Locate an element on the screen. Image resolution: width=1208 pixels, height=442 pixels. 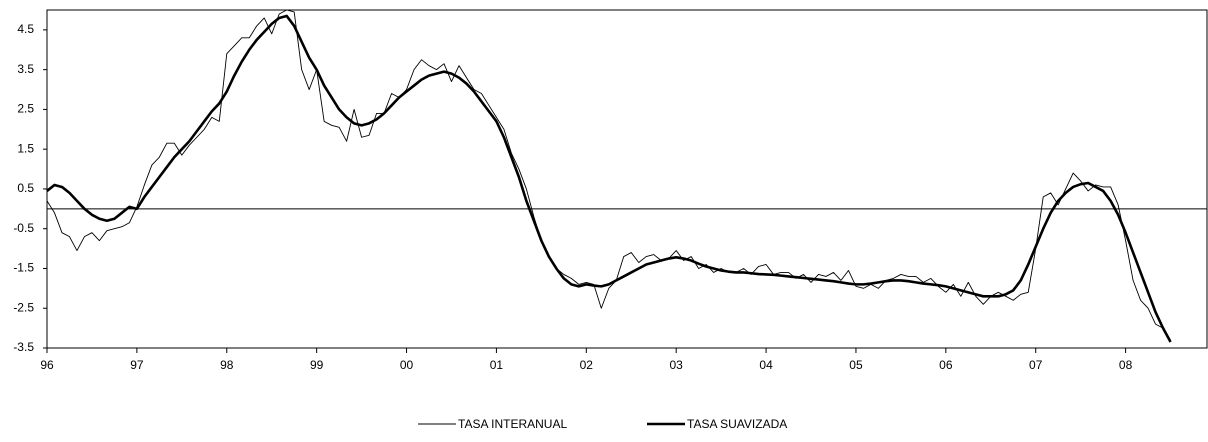
x-tick-label: 02 is located at coordinates (587, 365).